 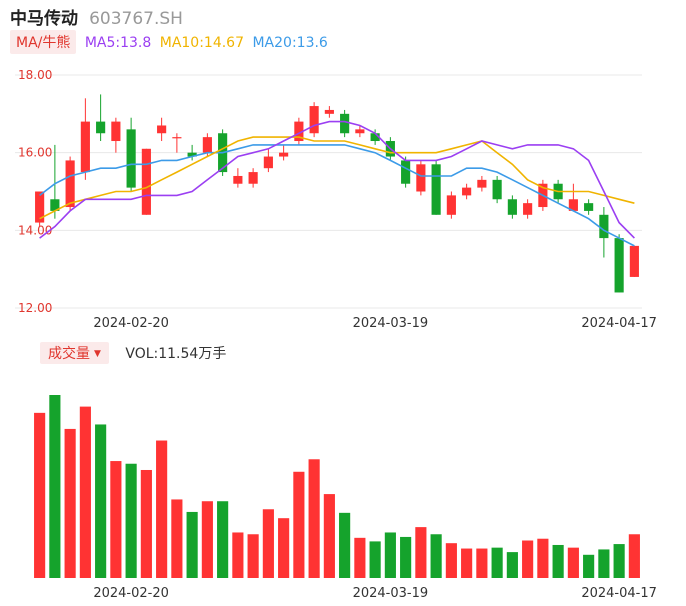 I want to click on y-tick-label: 14.00, so click(x=35, y=230).